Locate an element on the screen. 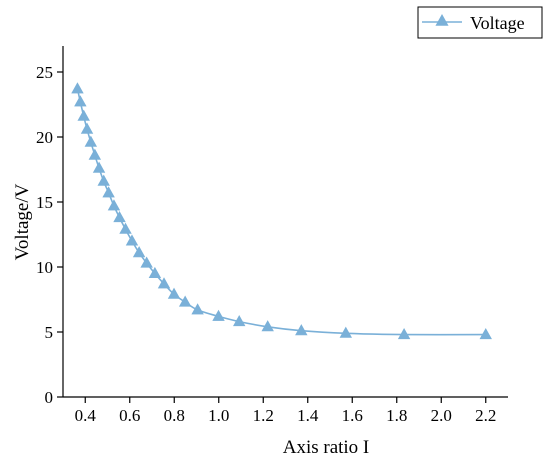  legend-entry-voltage: Voltage is located at coordinates (497, 23).